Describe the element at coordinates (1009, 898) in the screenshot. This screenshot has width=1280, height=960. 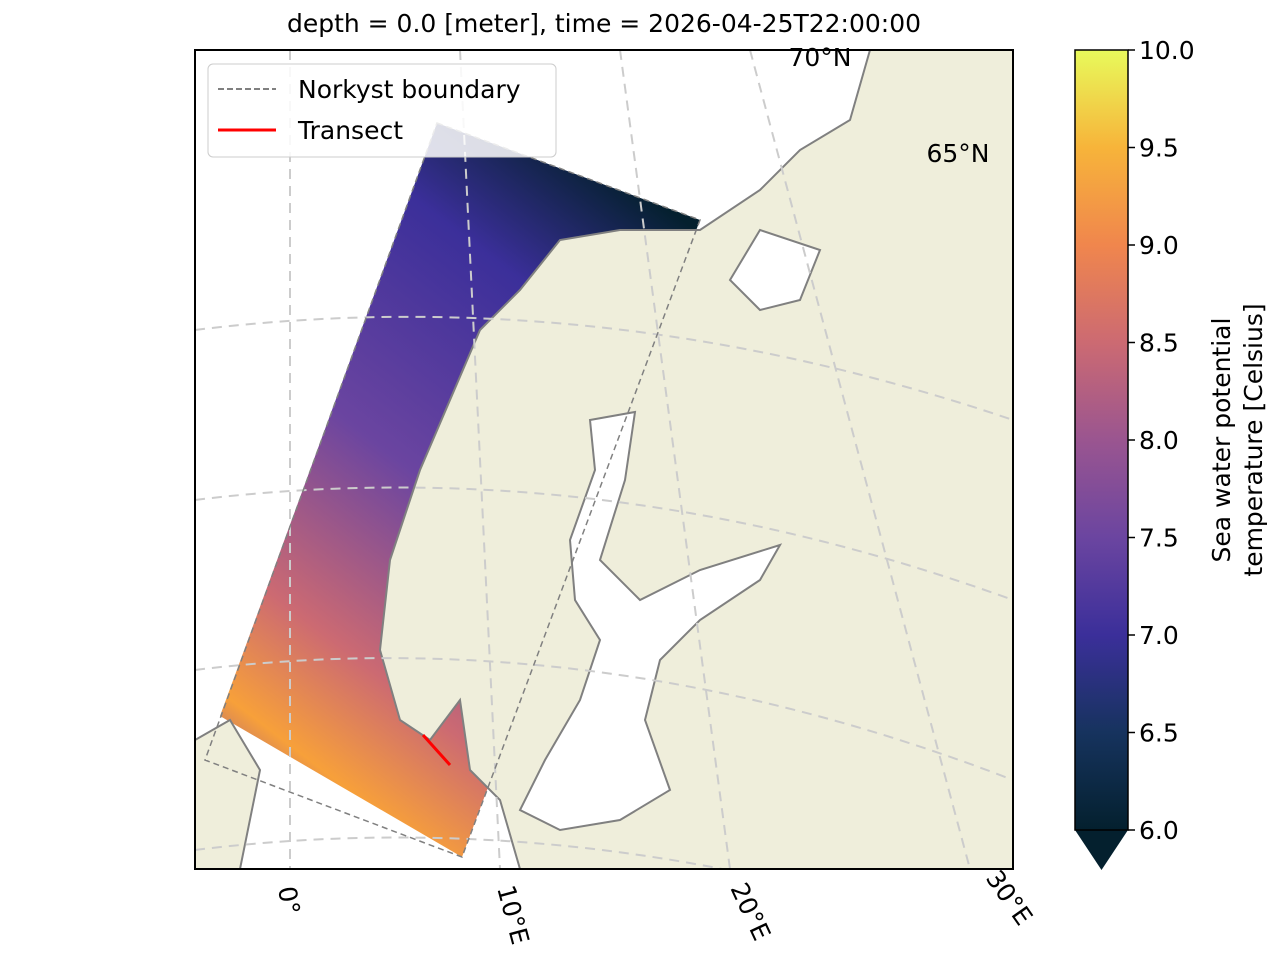
I see `lon-label: 30°E` at that location.